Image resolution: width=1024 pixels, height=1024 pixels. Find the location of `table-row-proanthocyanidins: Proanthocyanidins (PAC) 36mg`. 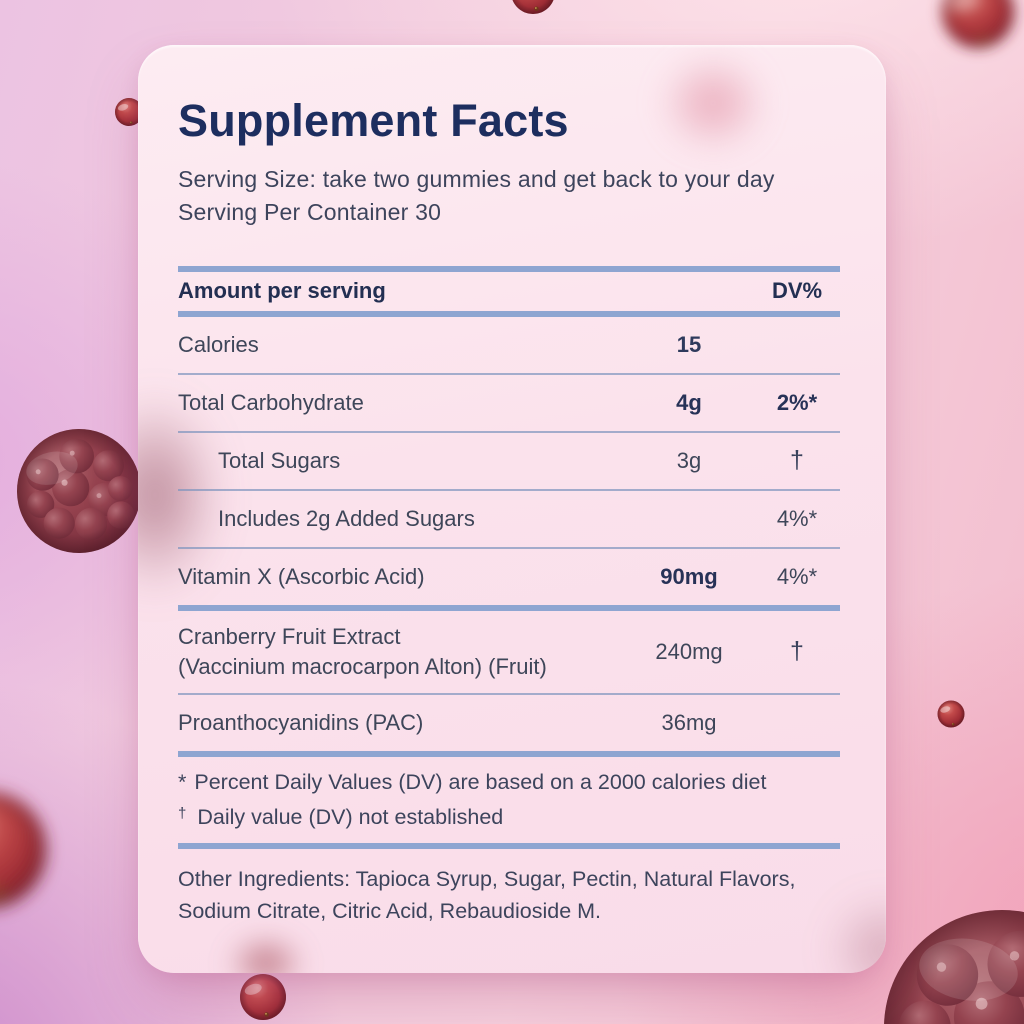

table-row-proanthocyanidins: Proanthocyanidins (PAC) 36mg is located at coordinates (509, 726).